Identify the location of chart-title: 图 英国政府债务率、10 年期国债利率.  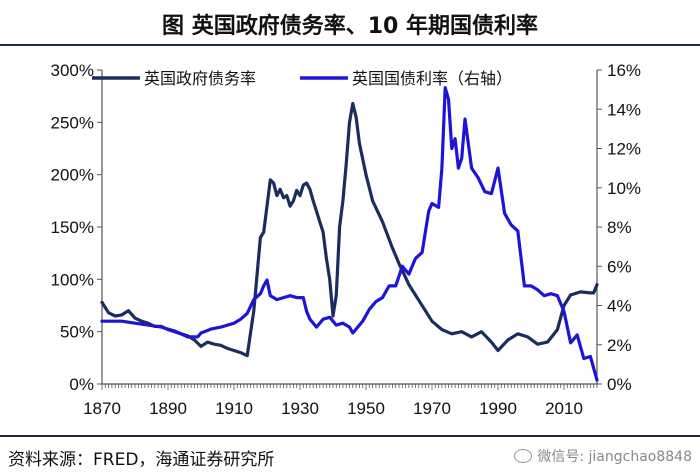
(350, 26).